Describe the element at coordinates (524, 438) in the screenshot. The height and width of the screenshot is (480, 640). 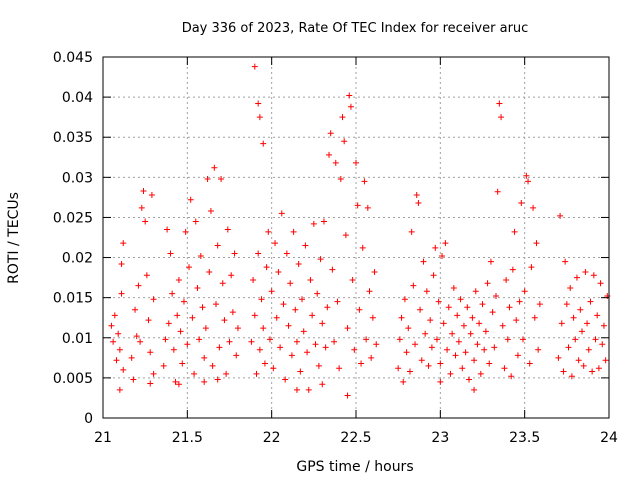
I see `x-tick-label: 23.5` at that location.